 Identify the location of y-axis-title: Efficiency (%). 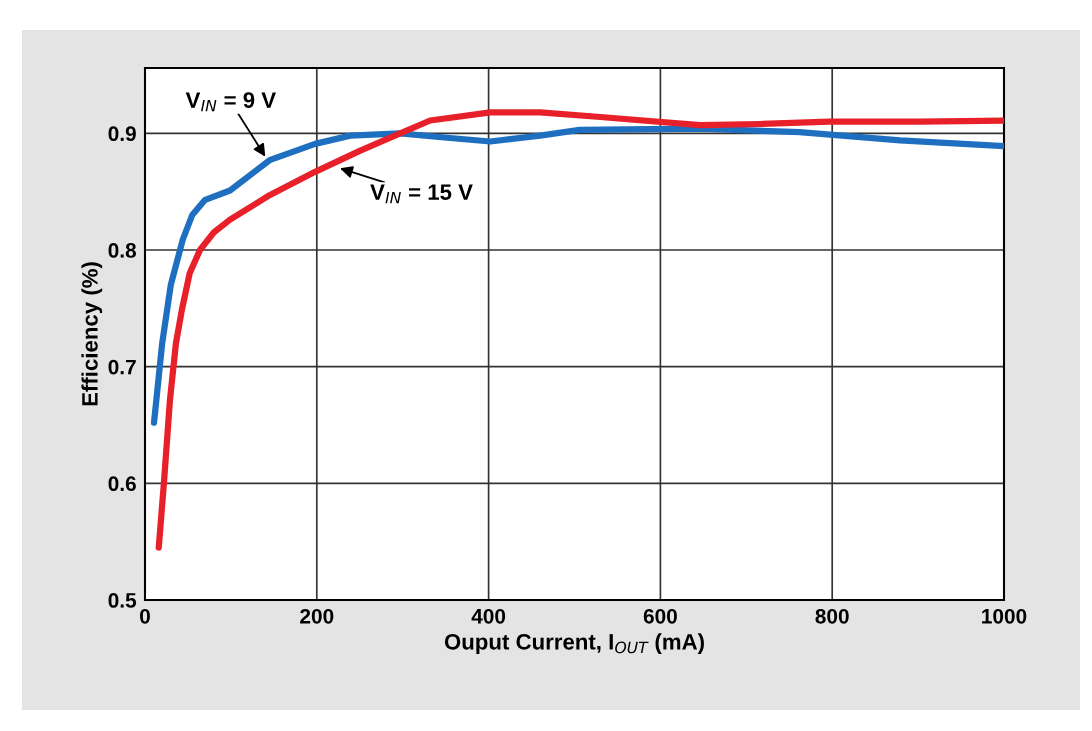
(92, 334).